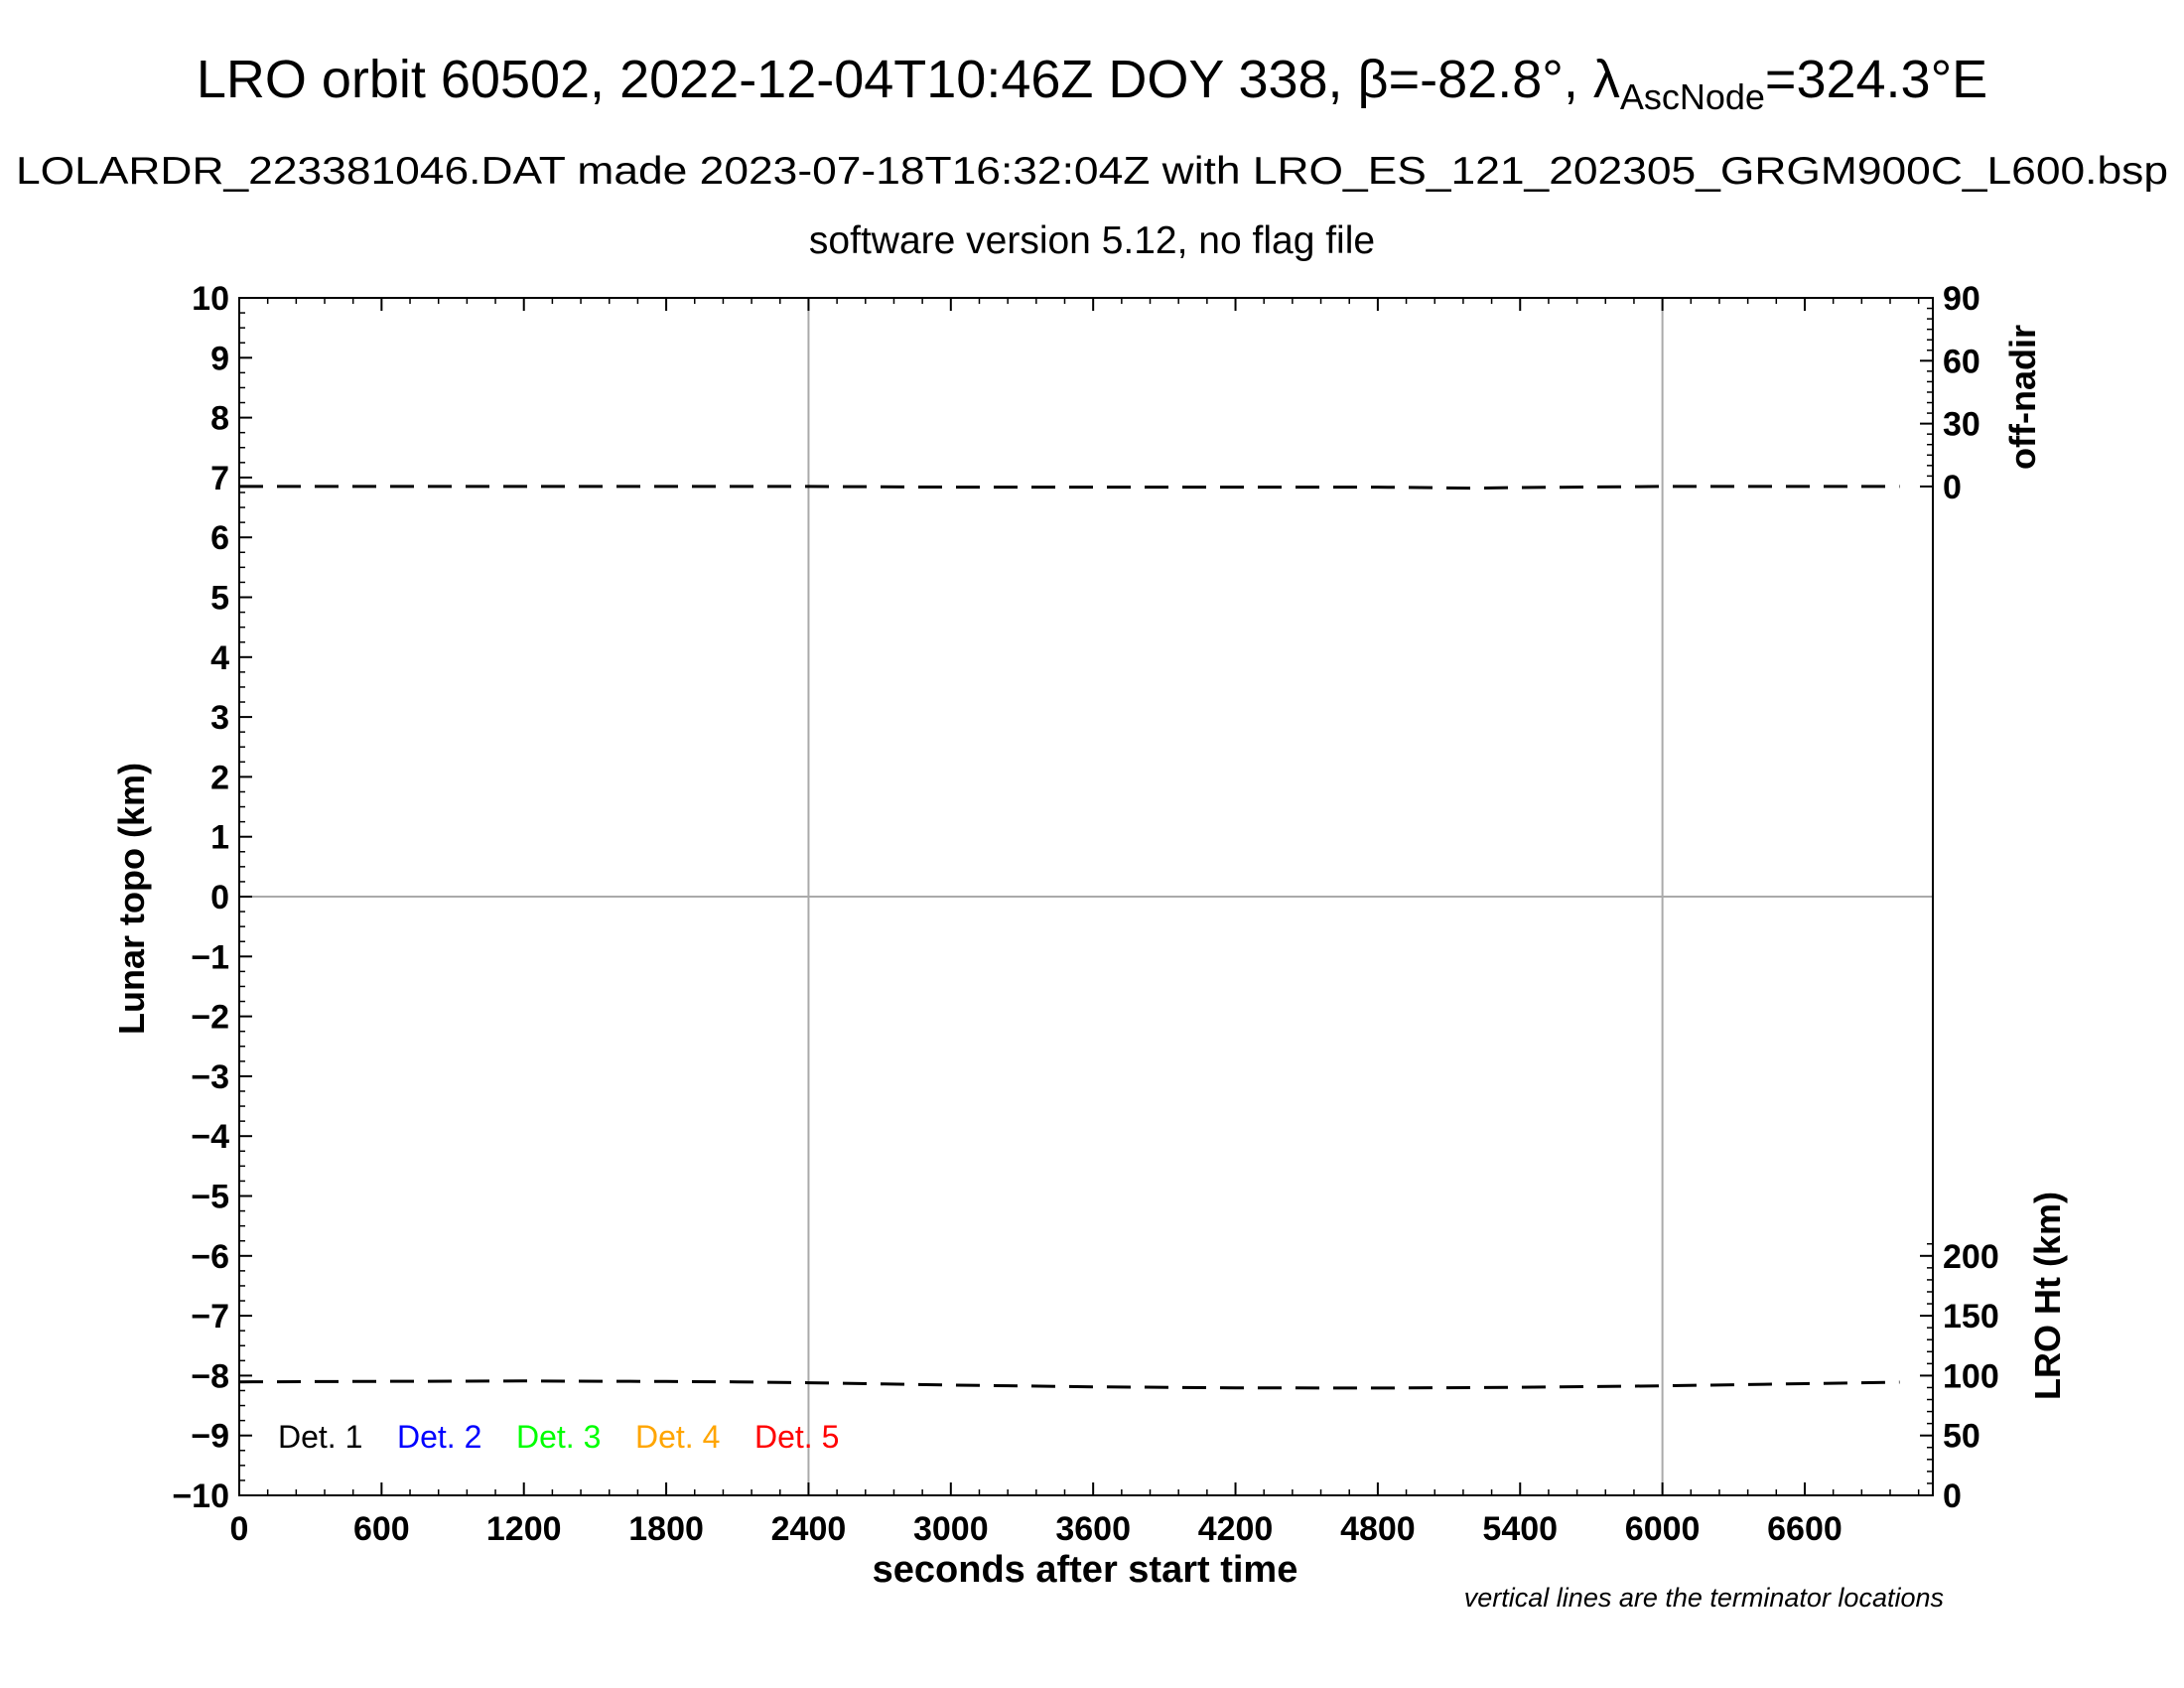 The width and height of the screenshot is (2184, 1688). Describe the element at coordinates (1805, 1529) in the screenshot. I see `x-tick-label: 6600` at that location.